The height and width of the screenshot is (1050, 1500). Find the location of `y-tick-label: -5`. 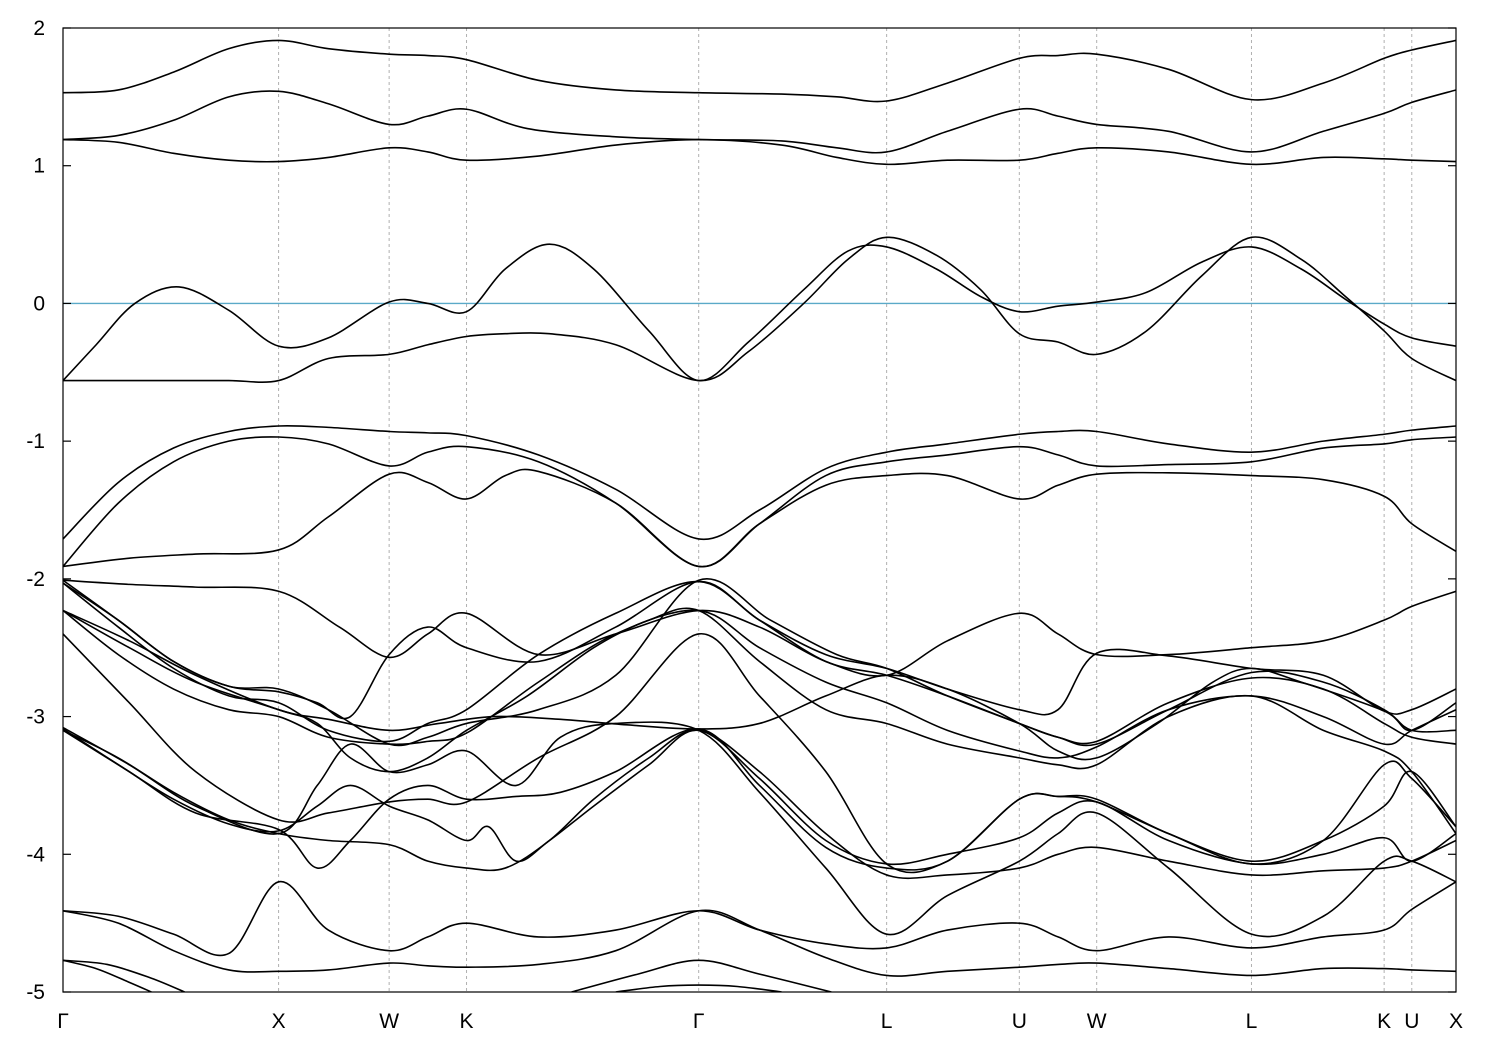

y-tick-label: -5 is located at coordinates (35, 992).